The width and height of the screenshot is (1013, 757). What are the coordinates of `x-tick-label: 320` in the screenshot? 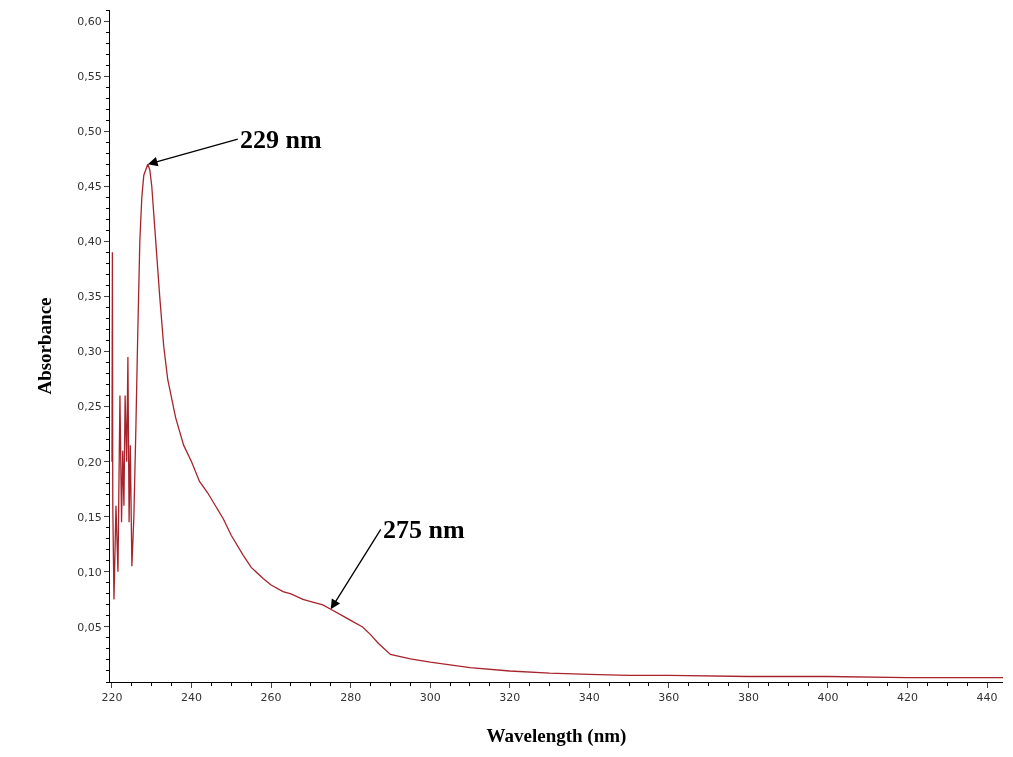 It's located at (510, 698).